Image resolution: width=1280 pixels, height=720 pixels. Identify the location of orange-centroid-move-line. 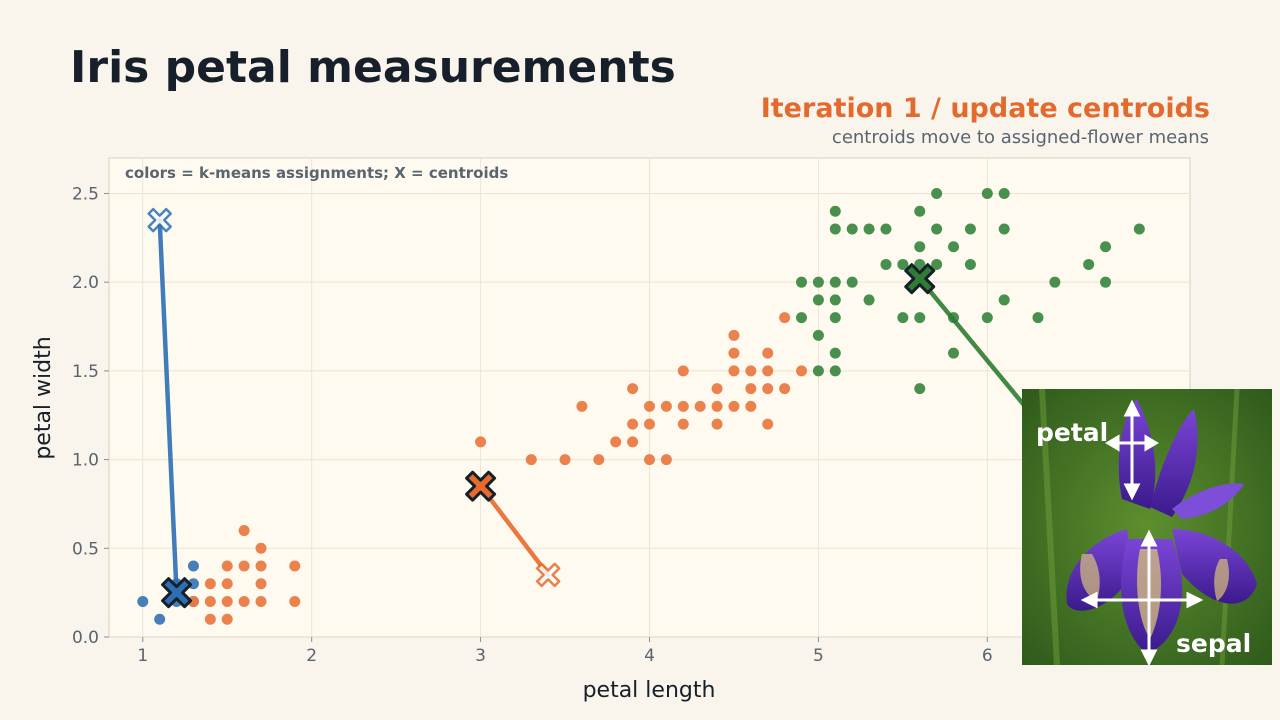
(514, 530).